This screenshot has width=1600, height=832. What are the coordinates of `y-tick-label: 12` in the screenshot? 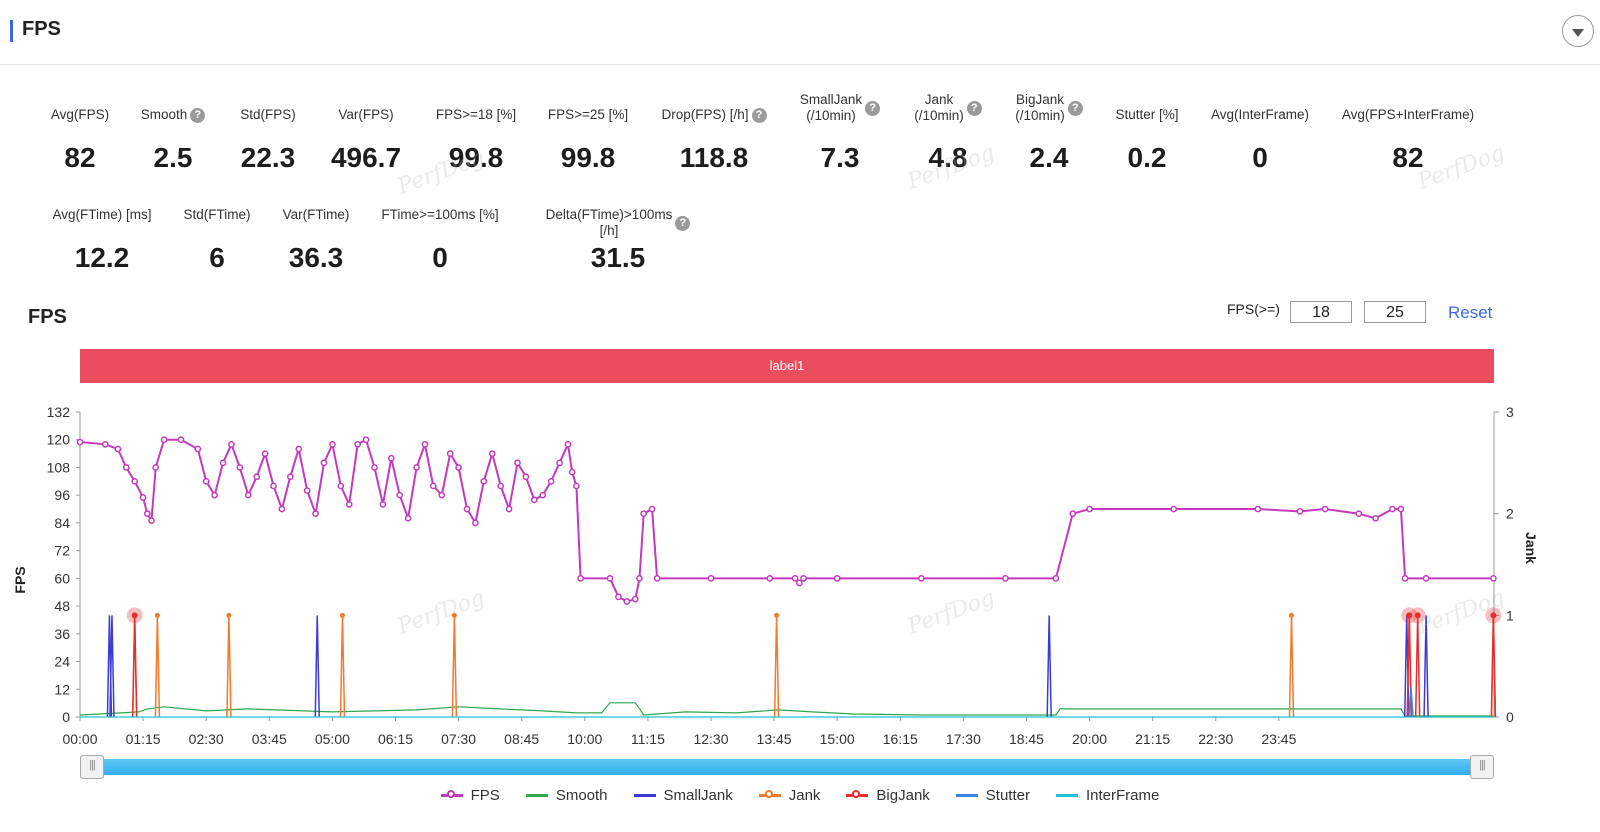 It's located at (62, 689).